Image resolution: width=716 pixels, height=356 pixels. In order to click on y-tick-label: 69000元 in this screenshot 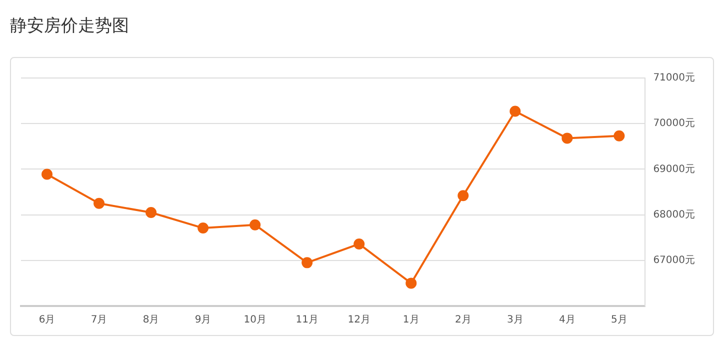, I will do `click(674, 169)`.